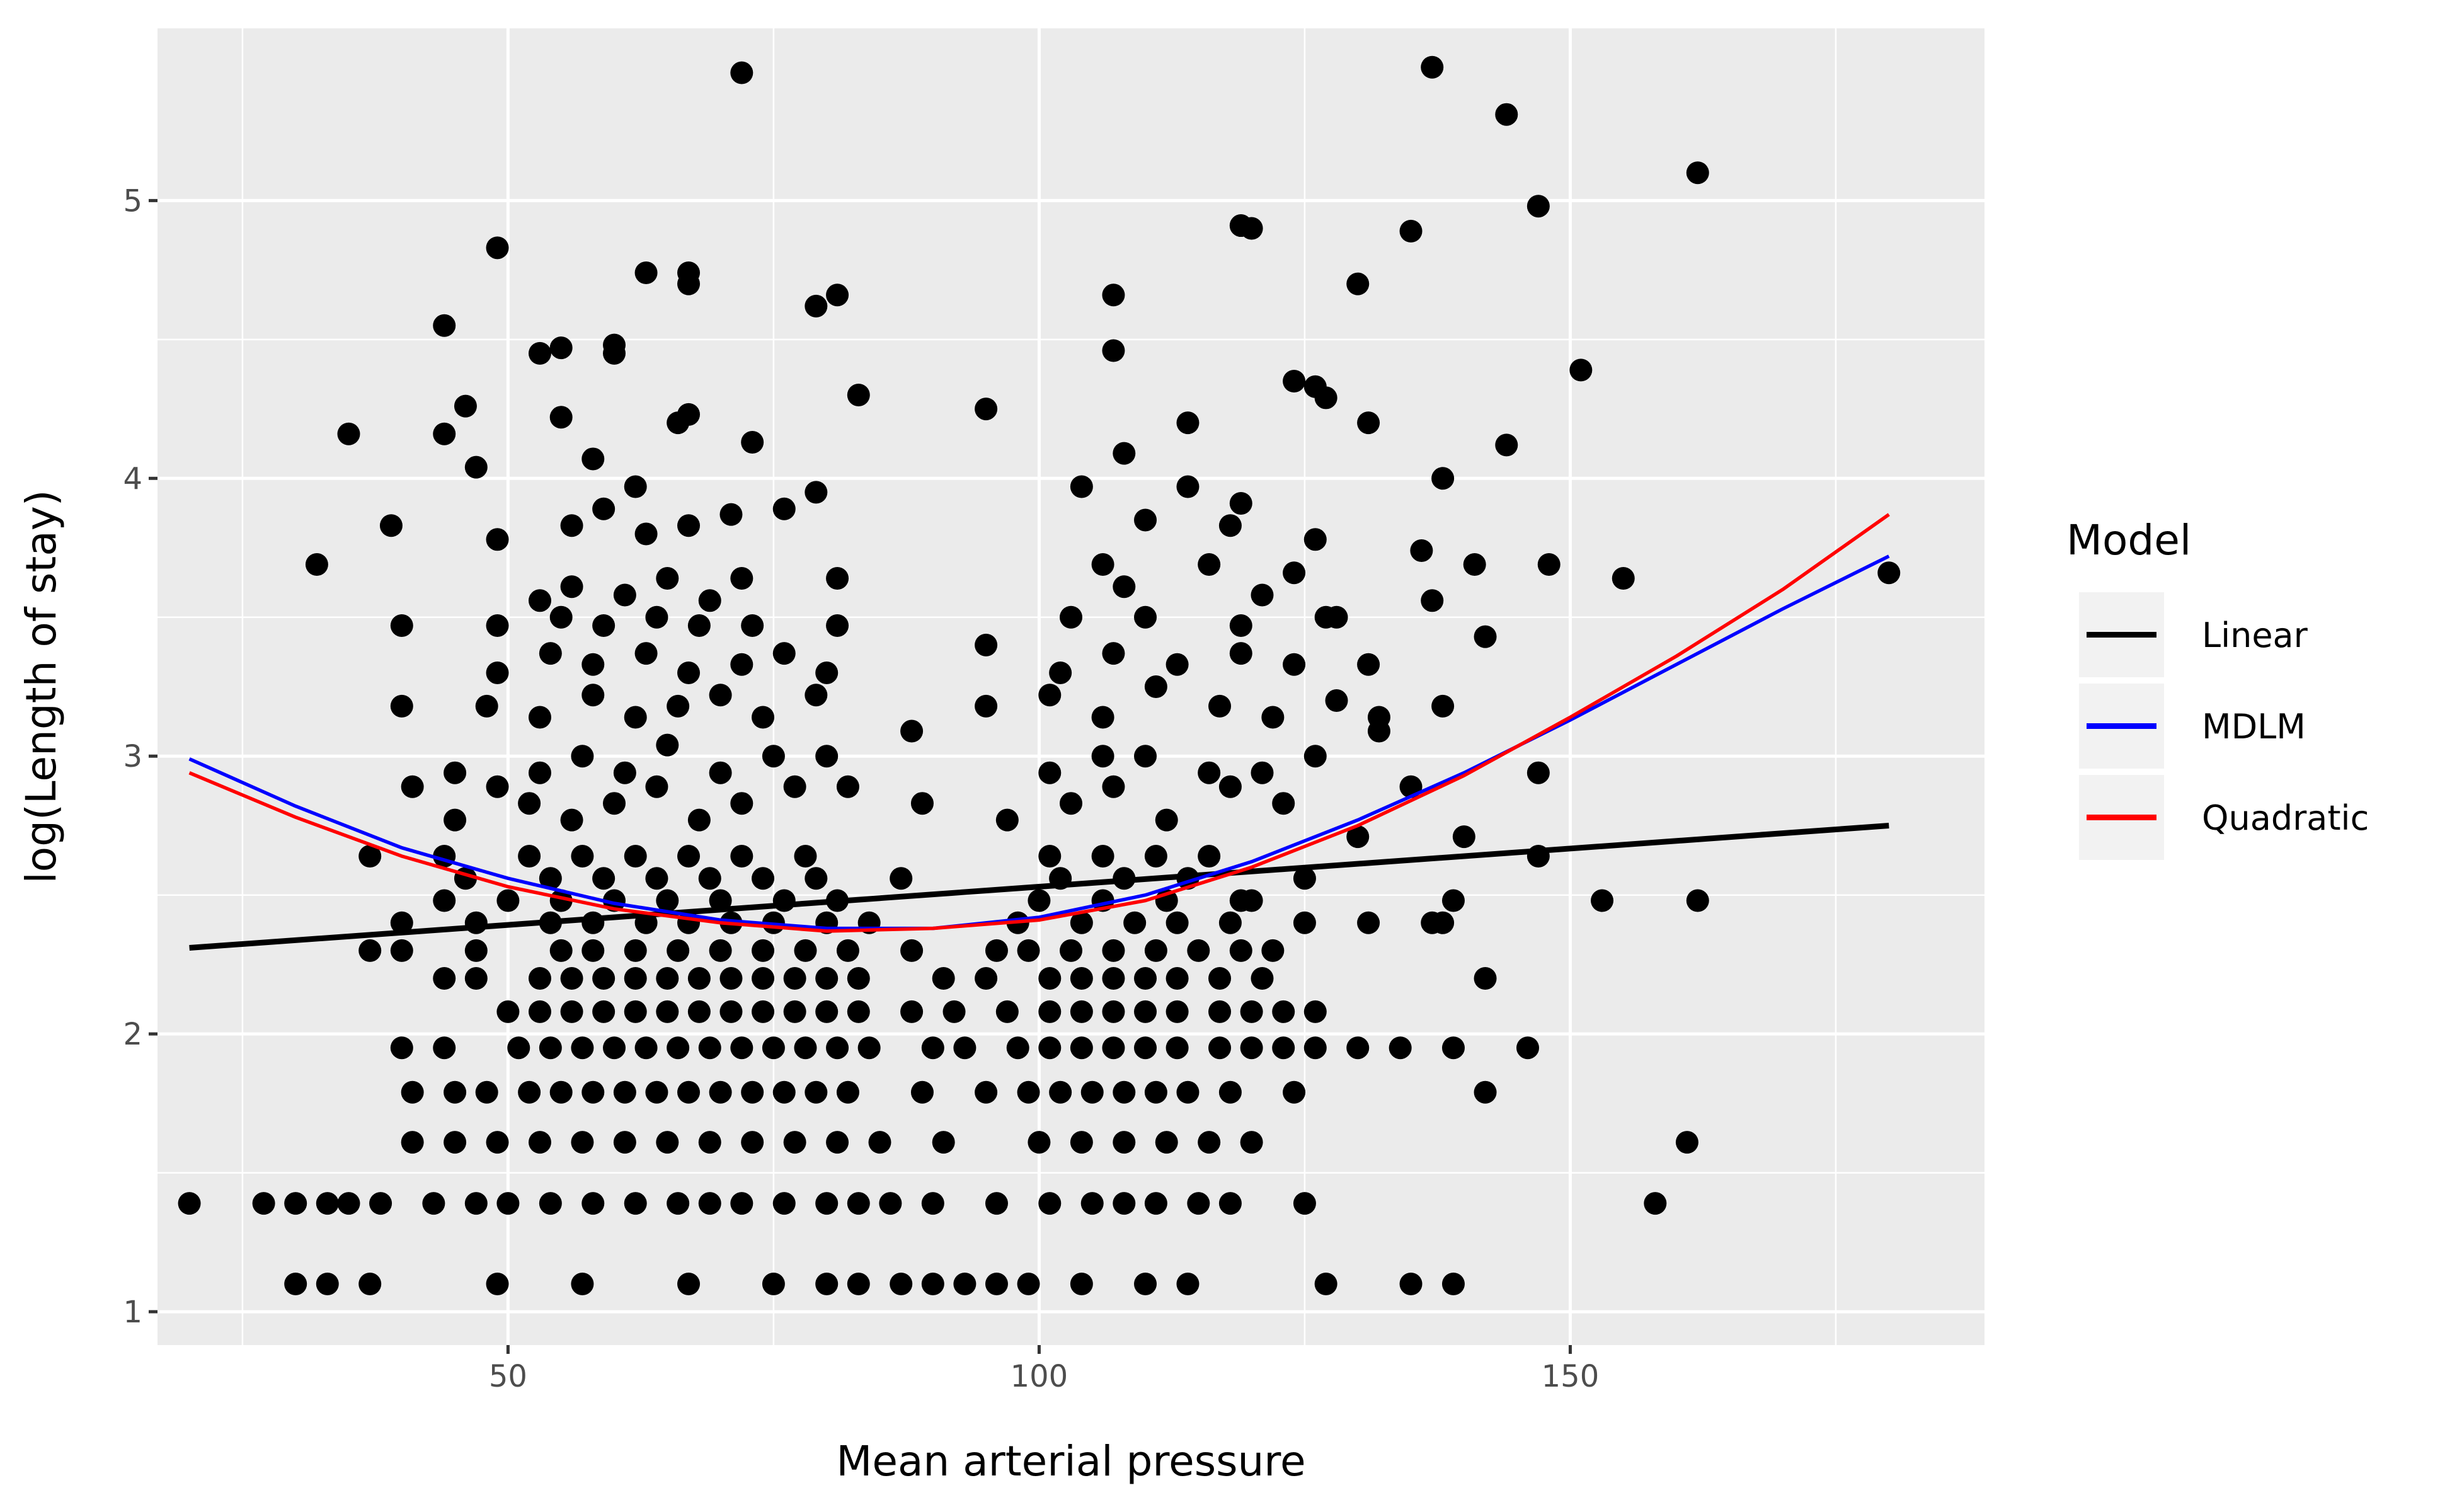 This screenshot has width=2457, height=1512. I want to click on y-tick-label: 4, so click(132, 478).